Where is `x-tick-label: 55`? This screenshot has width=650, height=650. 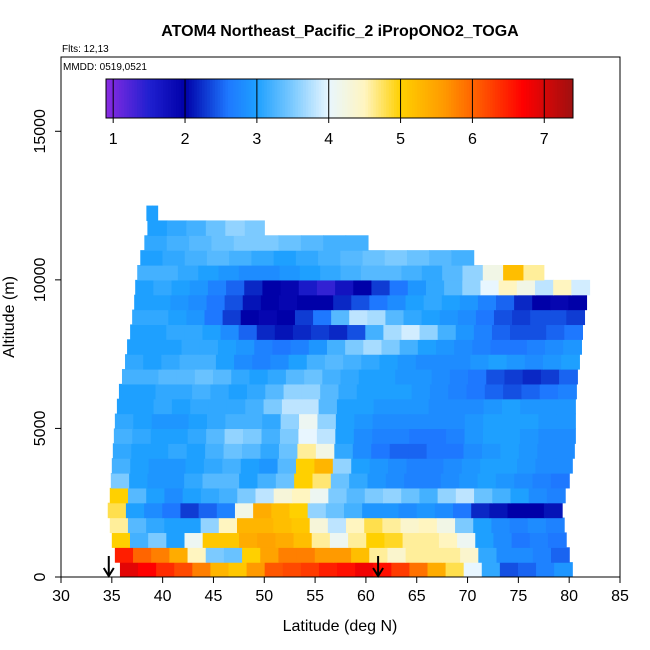 x-tick-label: 55 is located at coordinates (315, 596).